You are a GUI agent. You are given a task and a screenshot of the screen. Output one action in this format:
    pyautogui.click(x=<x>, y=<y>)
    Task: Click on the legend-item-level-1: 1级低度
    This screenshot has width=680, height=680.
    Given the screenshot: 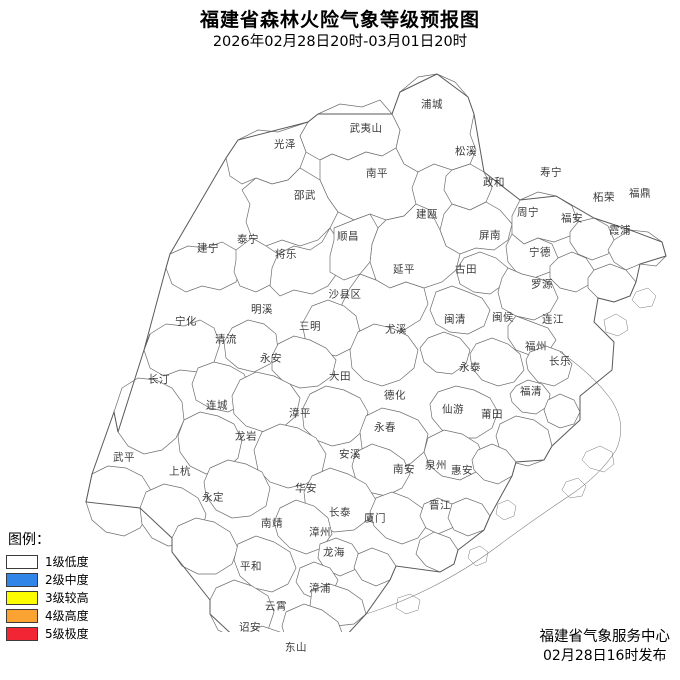 What is the action you would take?
    pyautogui.click(x=71, y=561)
    